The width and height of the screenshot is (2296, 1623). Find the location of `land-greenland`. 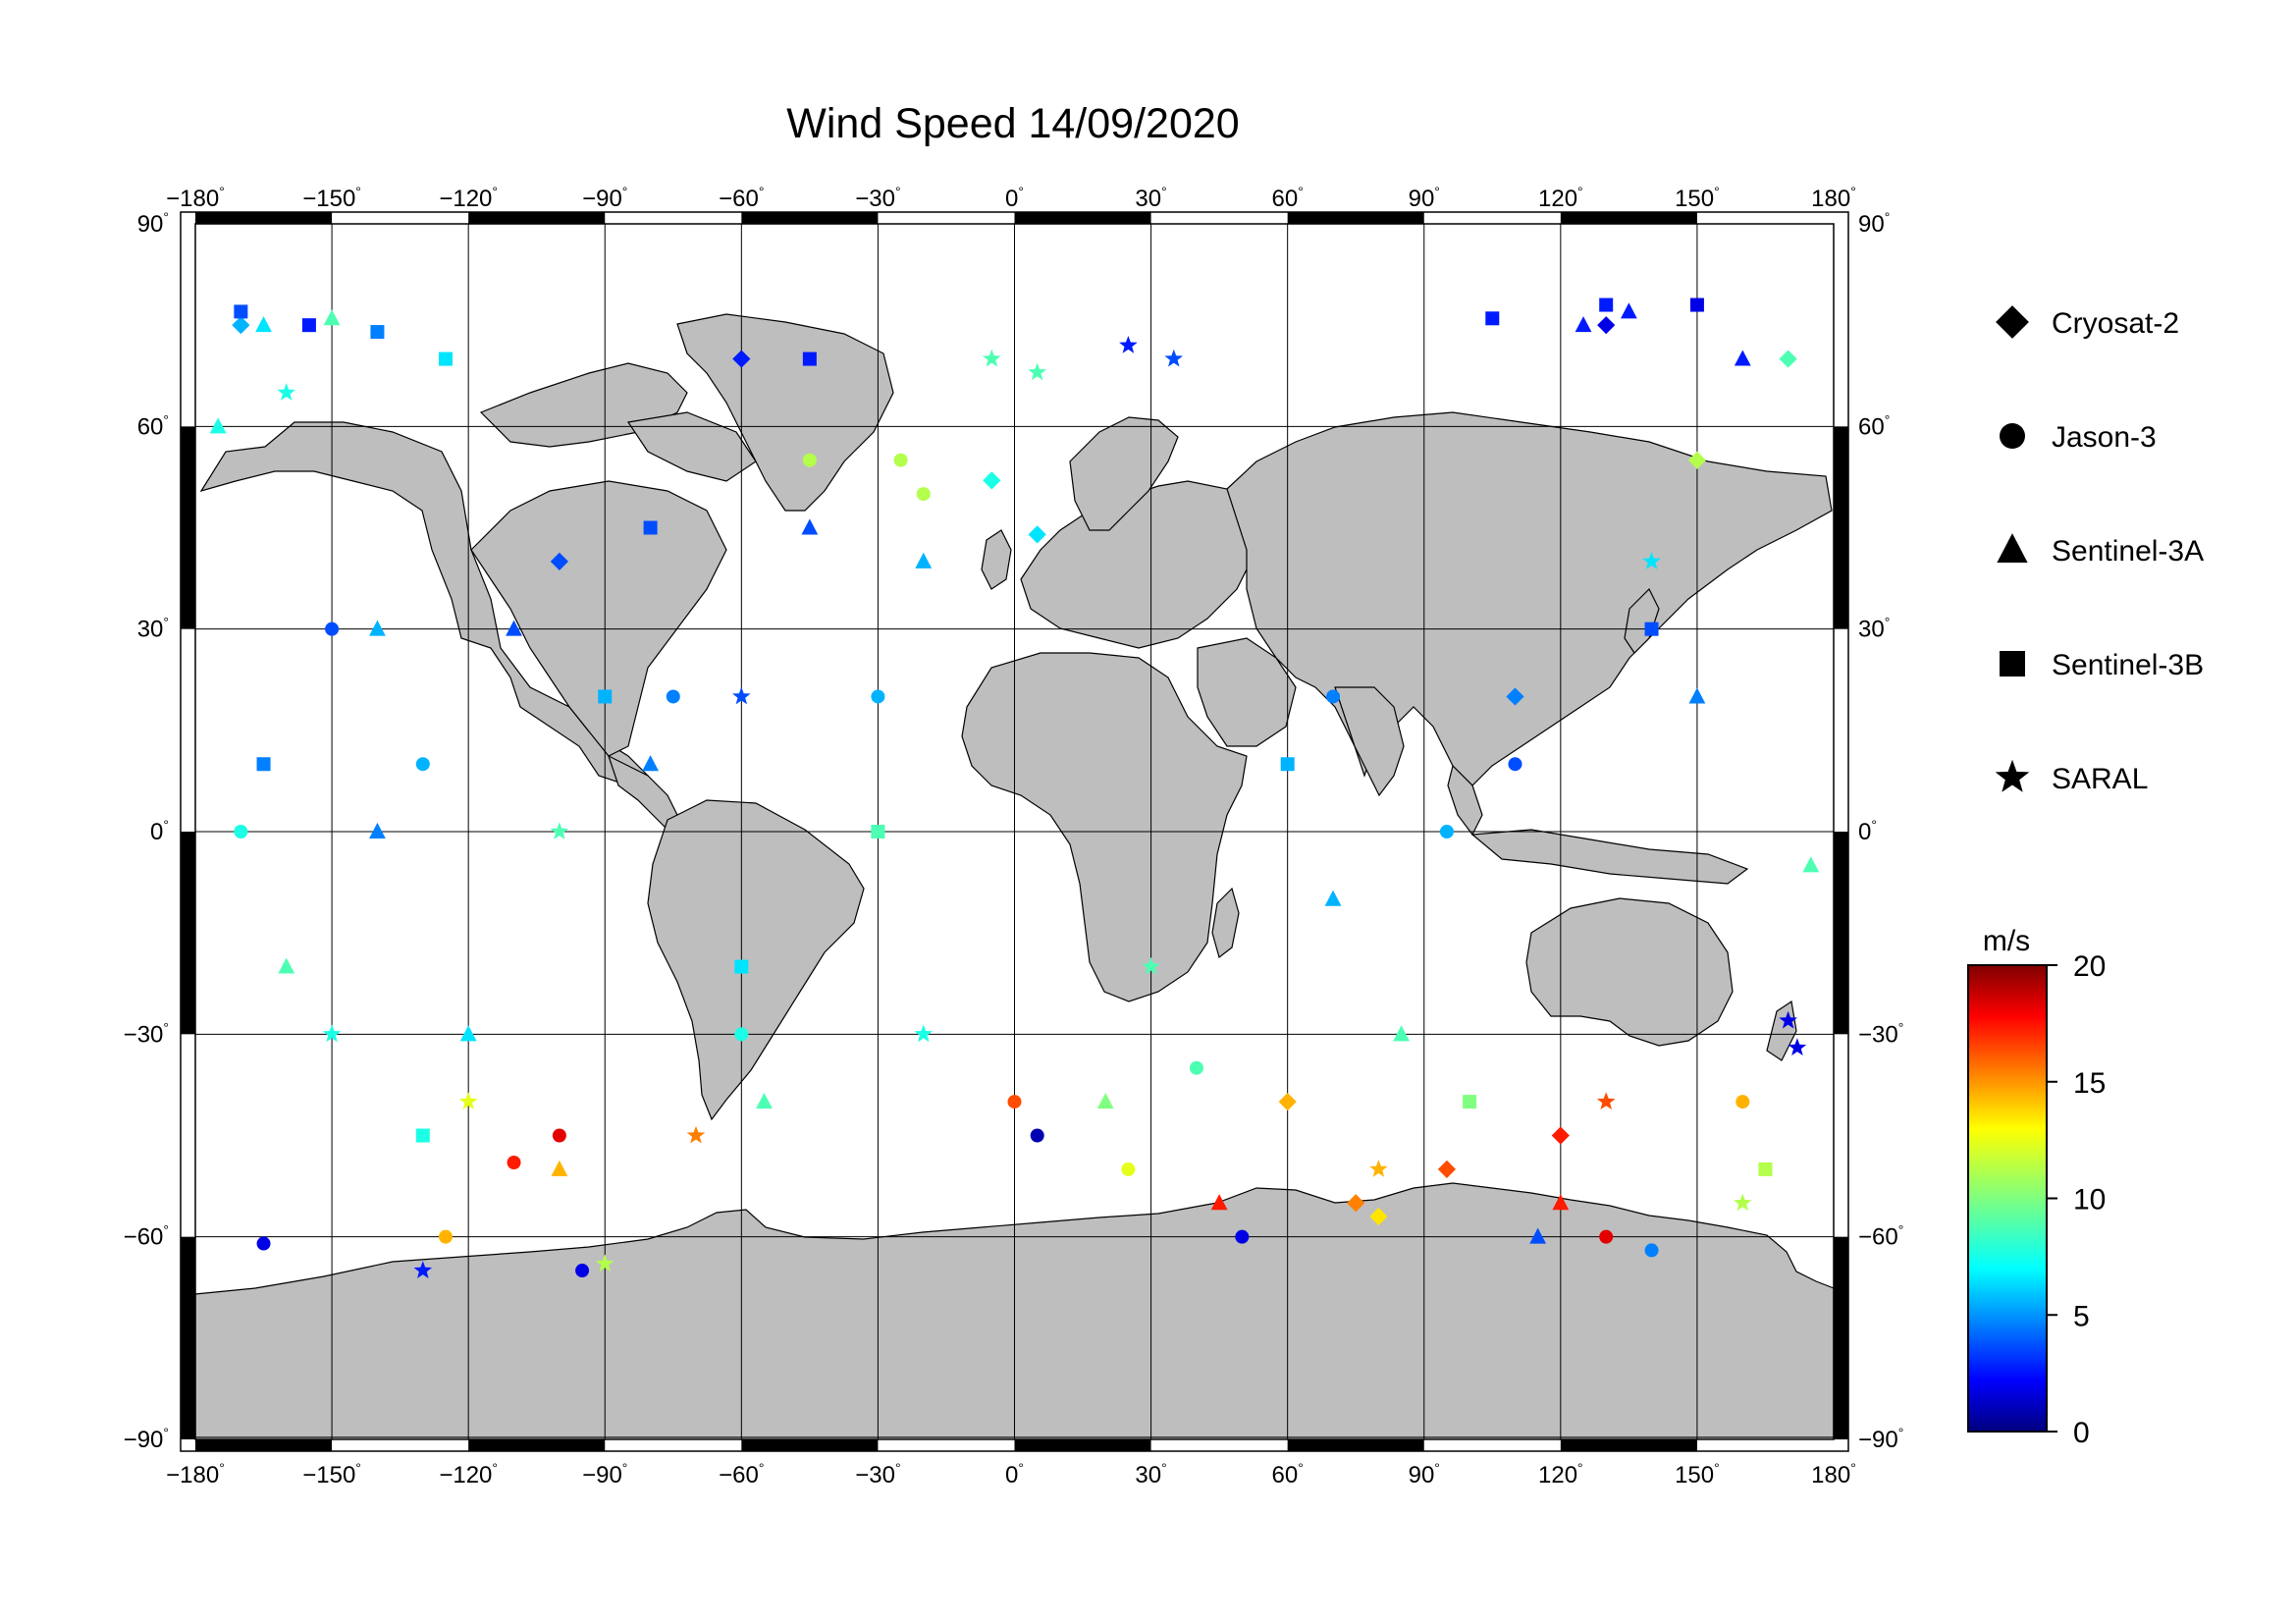

land-greenland is located at coordinates (785, 413).